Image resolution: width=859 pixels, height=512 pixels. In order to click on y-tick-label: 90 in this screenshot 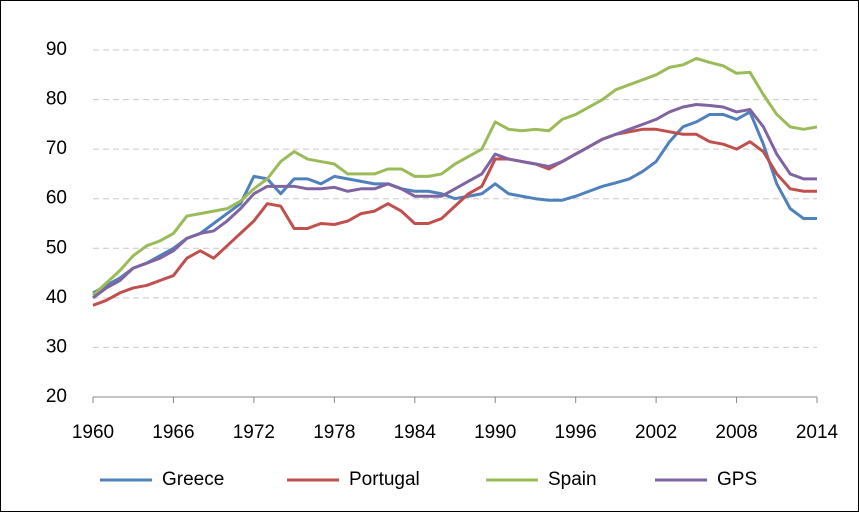, I will do `click(56, 49)`.